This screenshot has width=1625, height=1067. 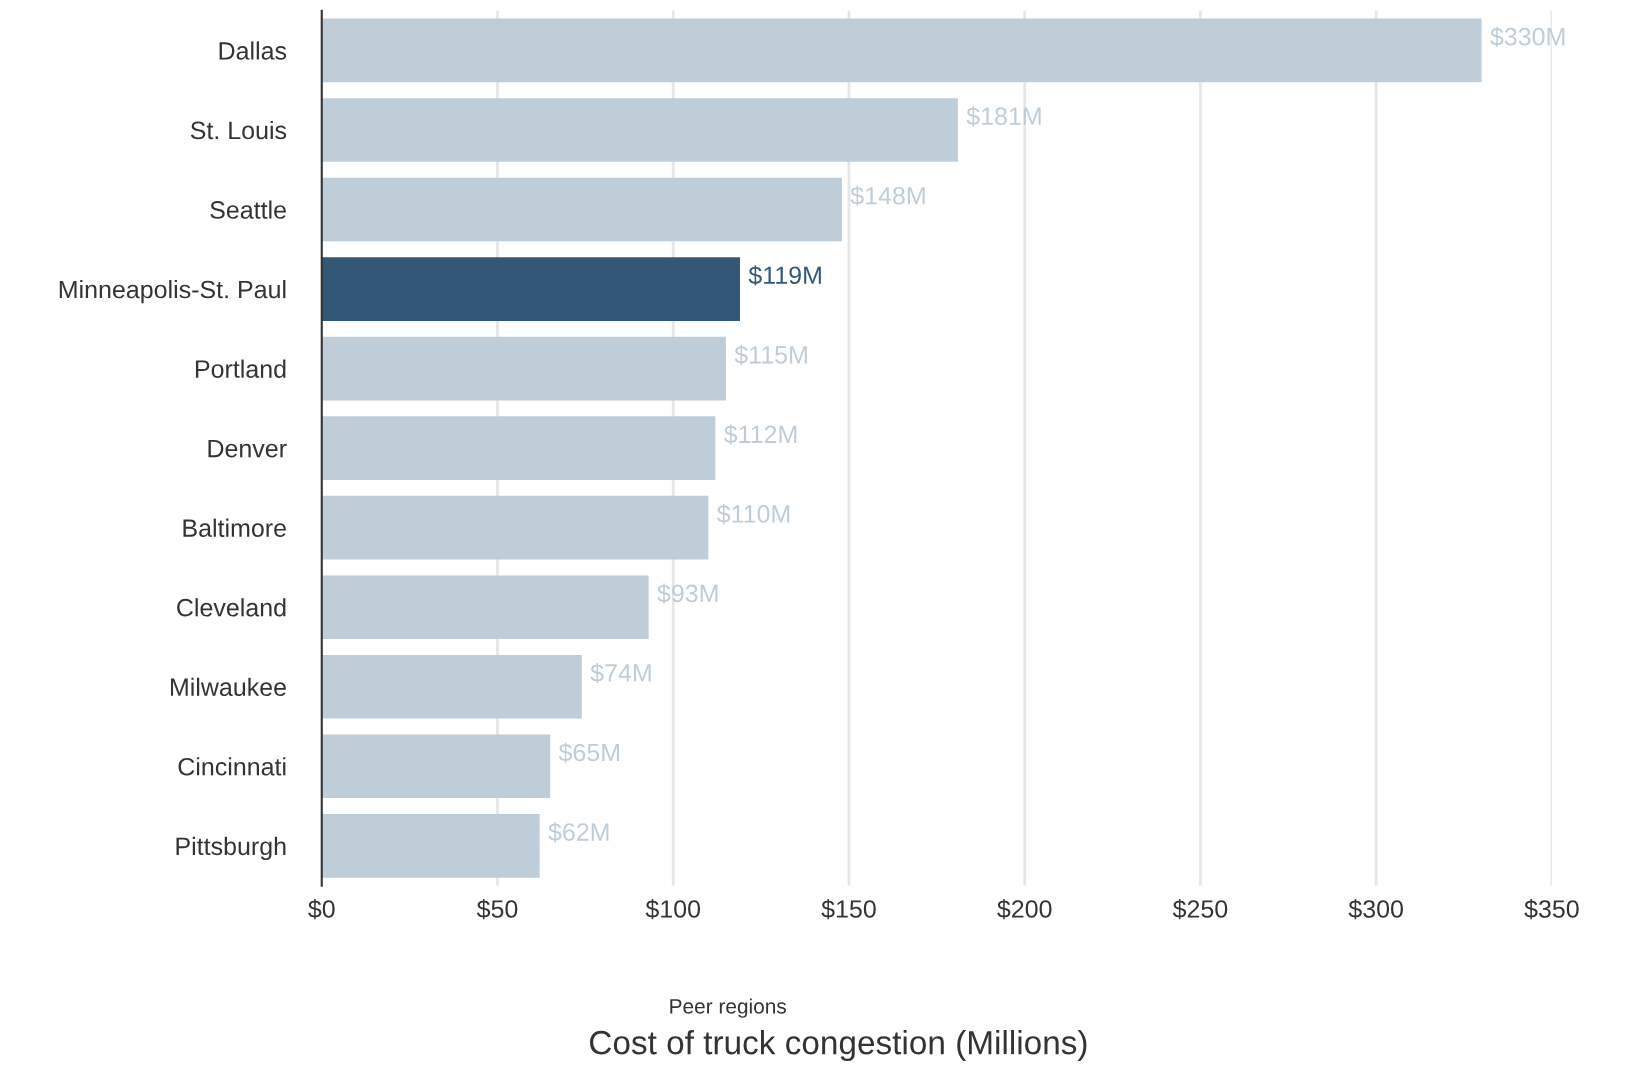 What do you see at coordinates (848, 909) in the screenshot?
I see `x-tick-label: $150` at bounding box center [848, 909].